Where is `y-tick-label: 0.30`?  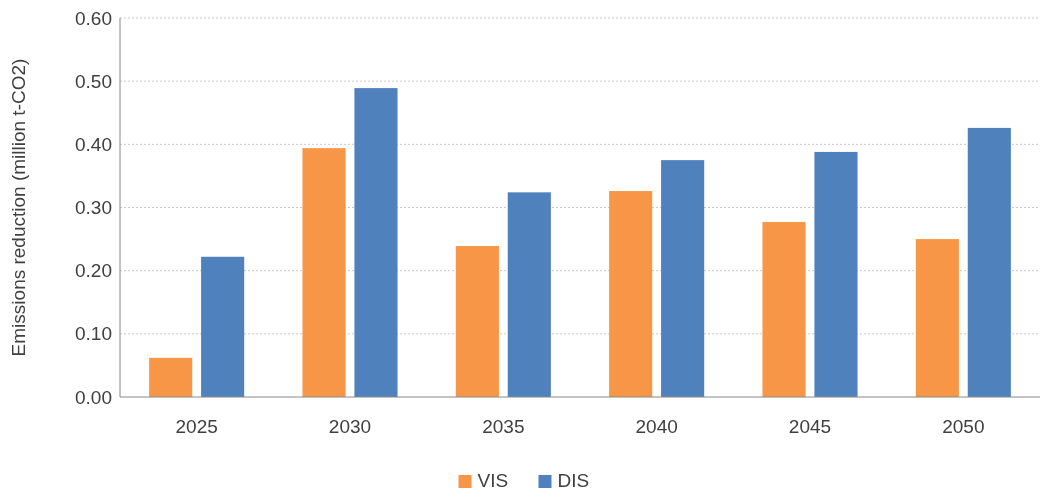
y-tick-label: 0.30 is located at coordinates (93, 208).